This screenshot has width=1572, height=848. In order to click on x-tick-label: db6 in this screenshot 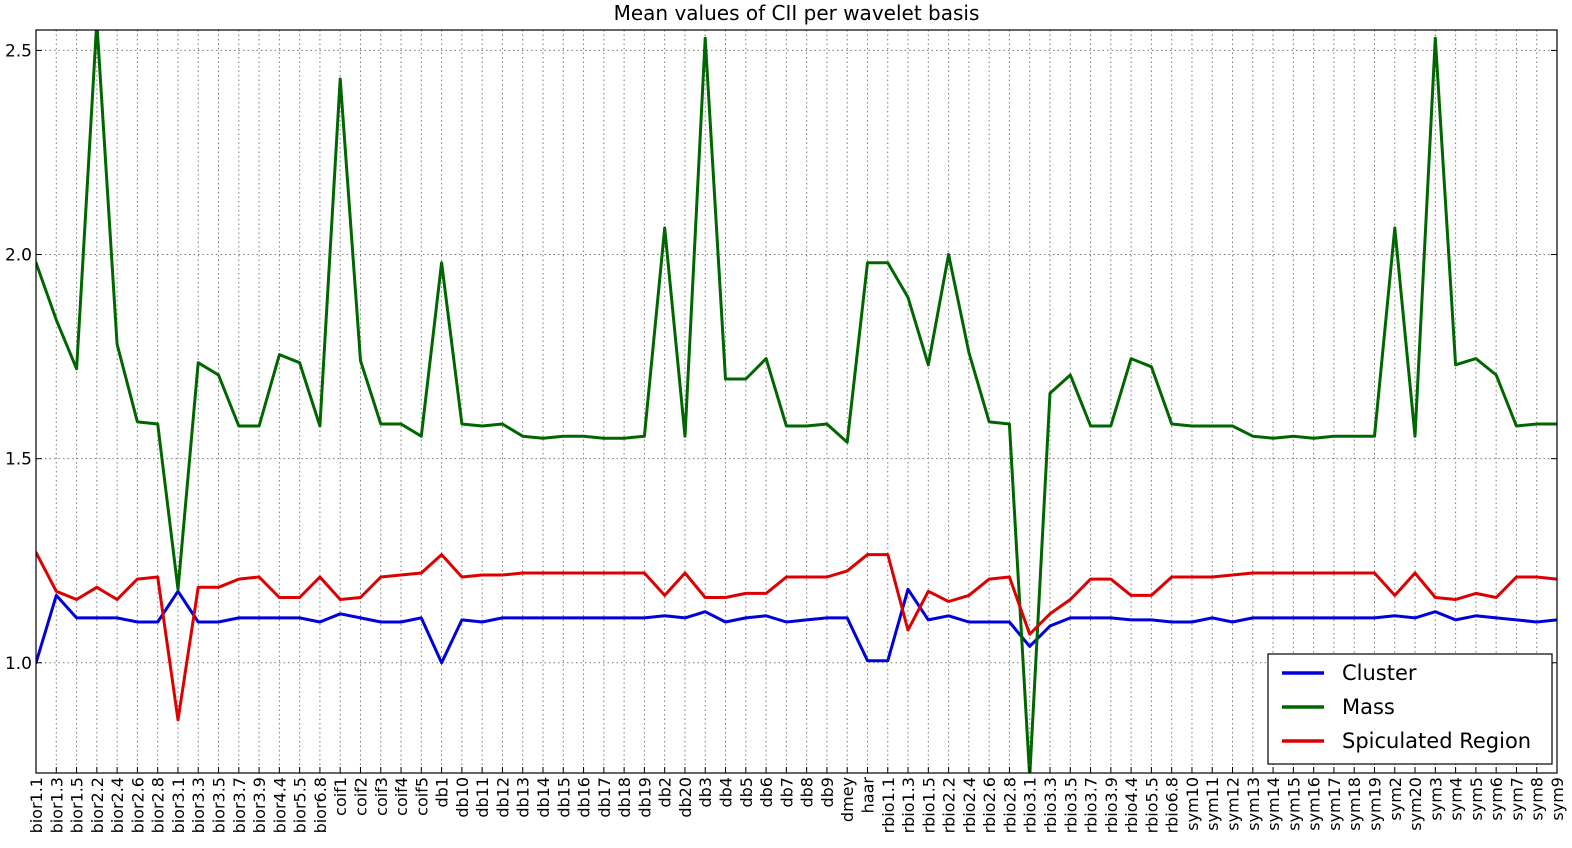, I will do `click(766, 792)`.